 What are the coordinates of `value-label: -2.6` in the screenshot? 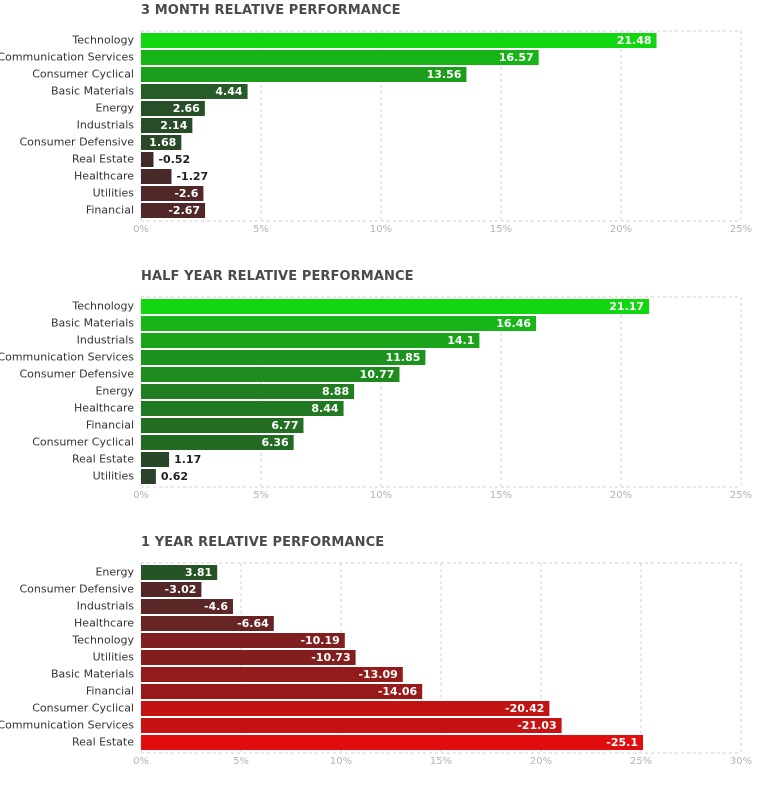 It's located at (186, 193).